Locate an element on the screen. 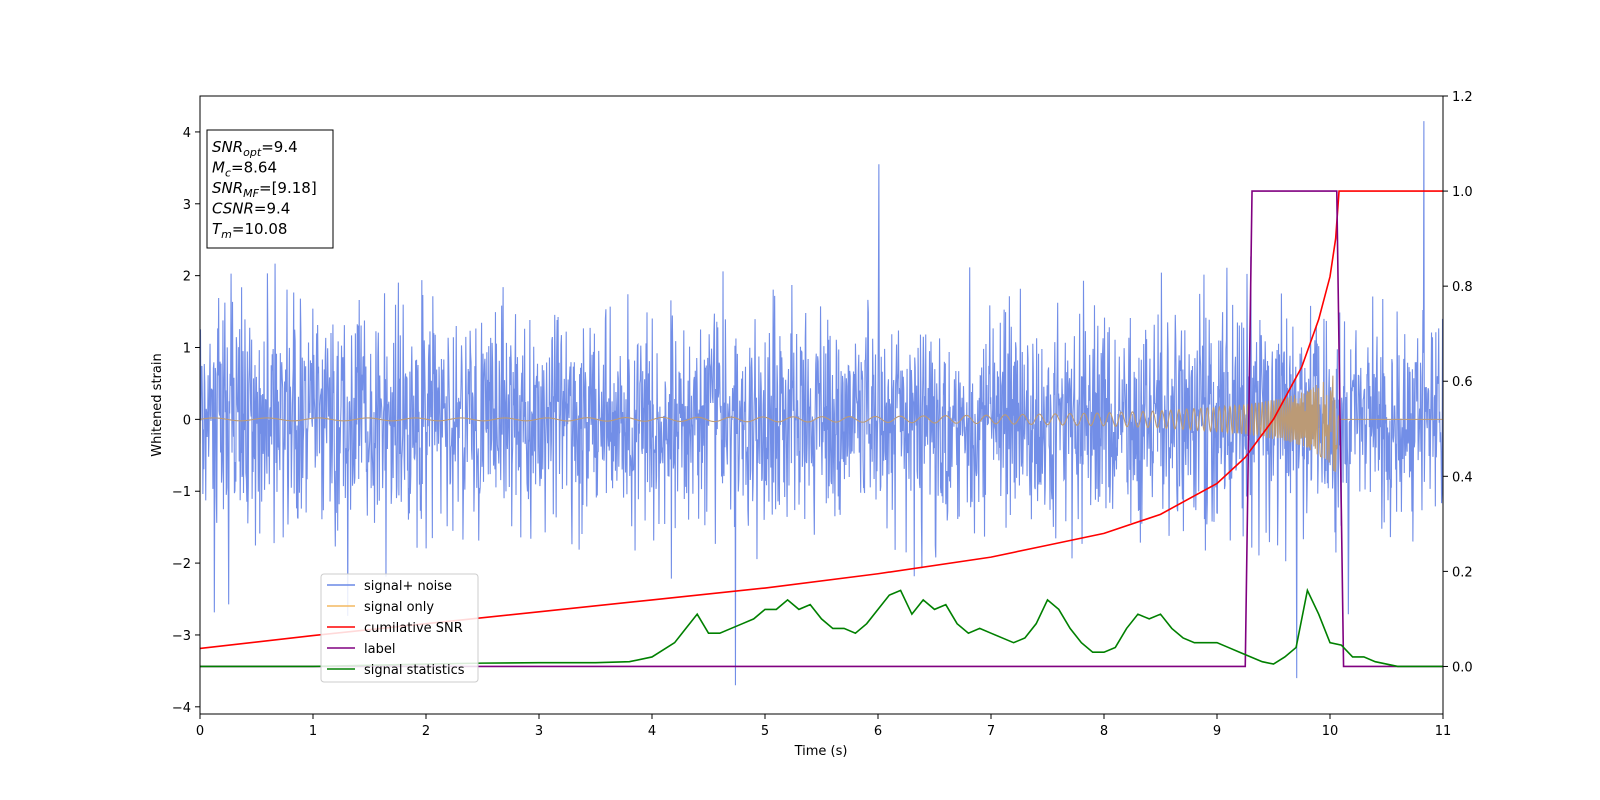 The height and width of the screenshot is (800, 1600). y2-tick-label: 0.0 is located at coordinates (1462, 667).